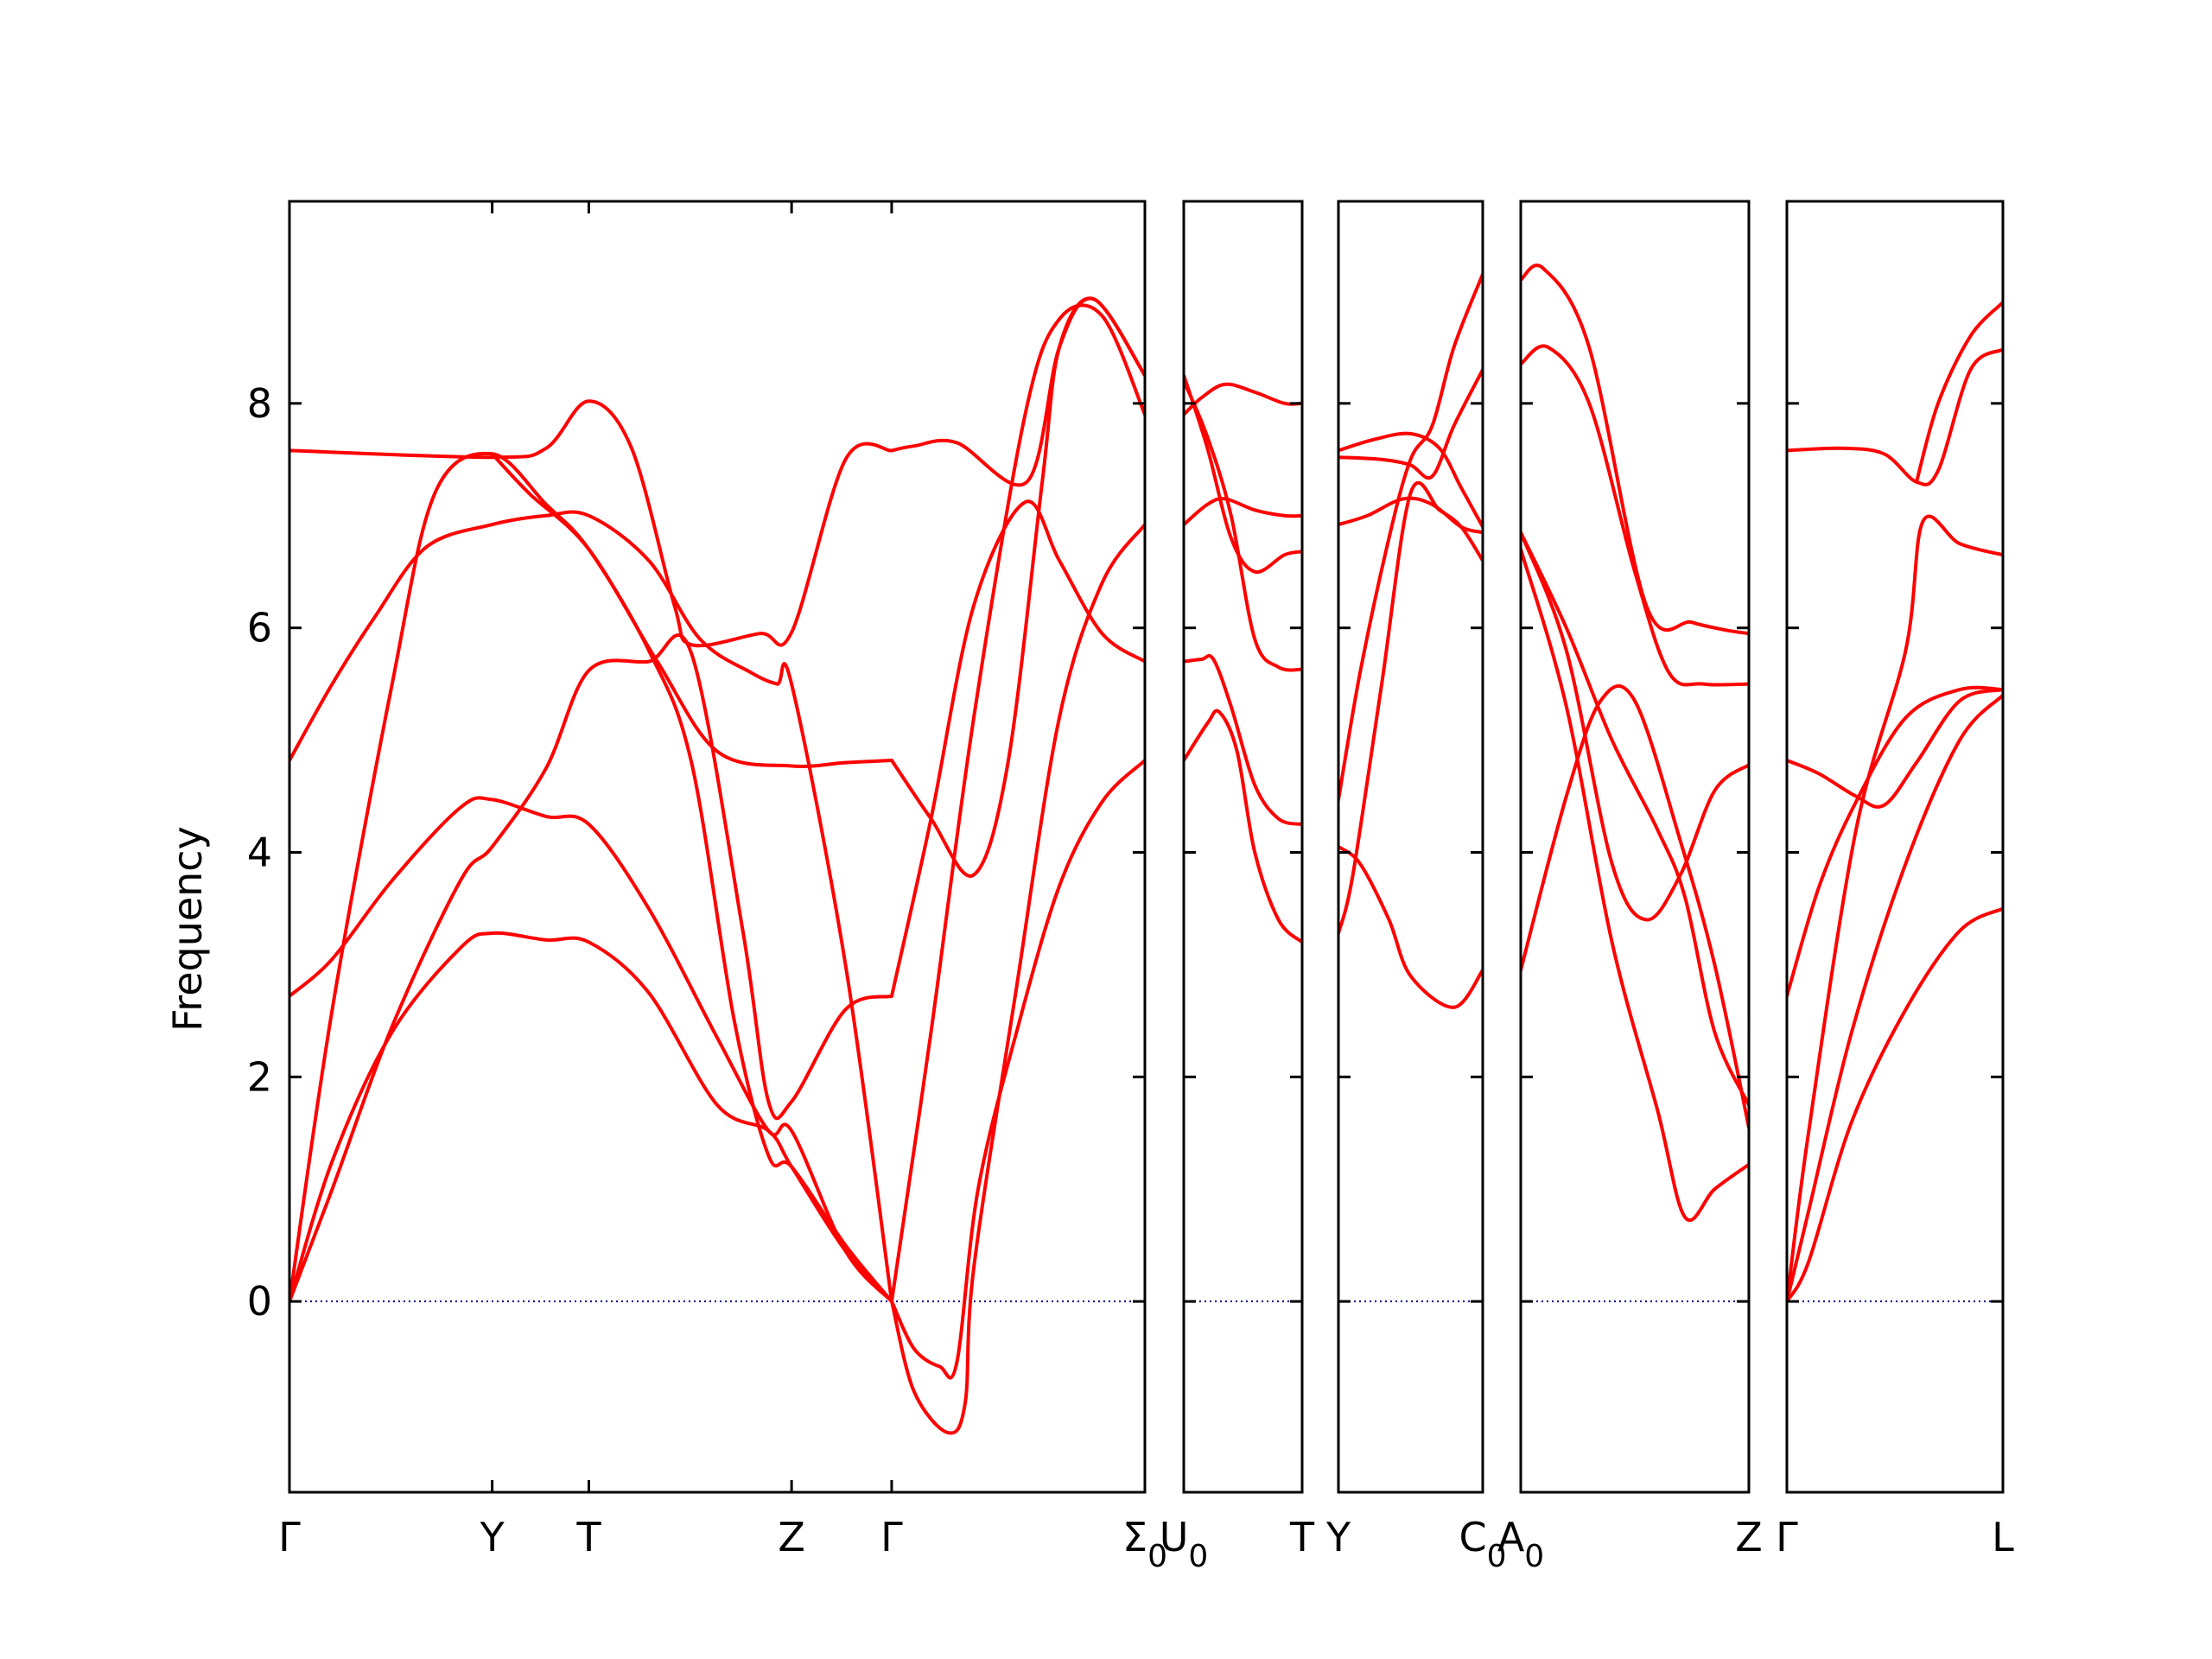 Image resolution: width=2212 pixels, height=1659 pixels. I want to click on y-tick-label: 0, so click(259, 1301).